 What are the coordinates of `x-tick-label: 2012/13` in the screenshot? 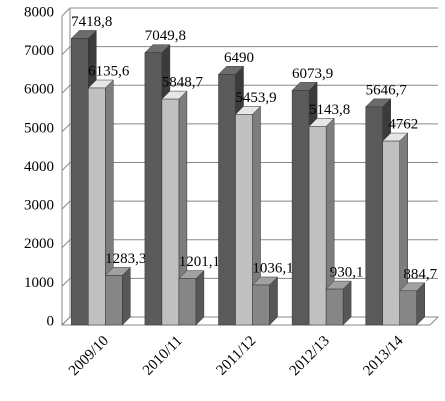 It's located at (310, 356).